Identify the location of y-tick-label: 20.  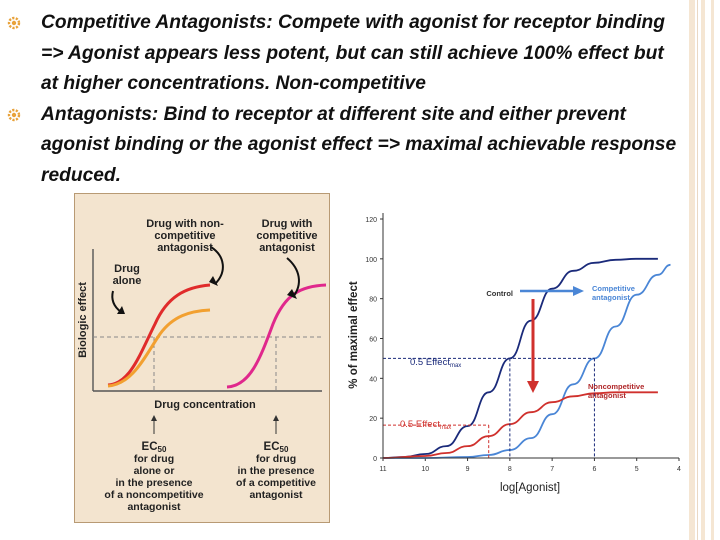
(373, 419).